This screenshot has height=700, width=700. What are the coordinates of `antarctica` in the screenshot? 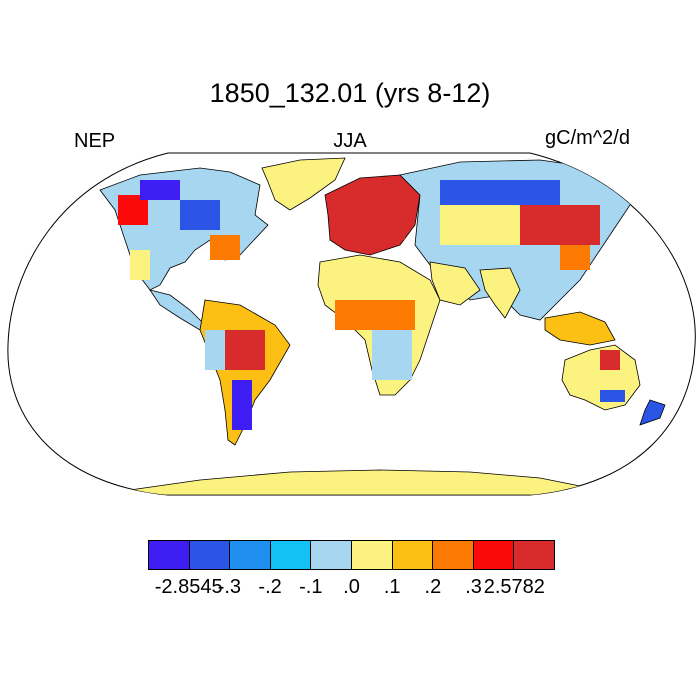 It's located at (375, 482).